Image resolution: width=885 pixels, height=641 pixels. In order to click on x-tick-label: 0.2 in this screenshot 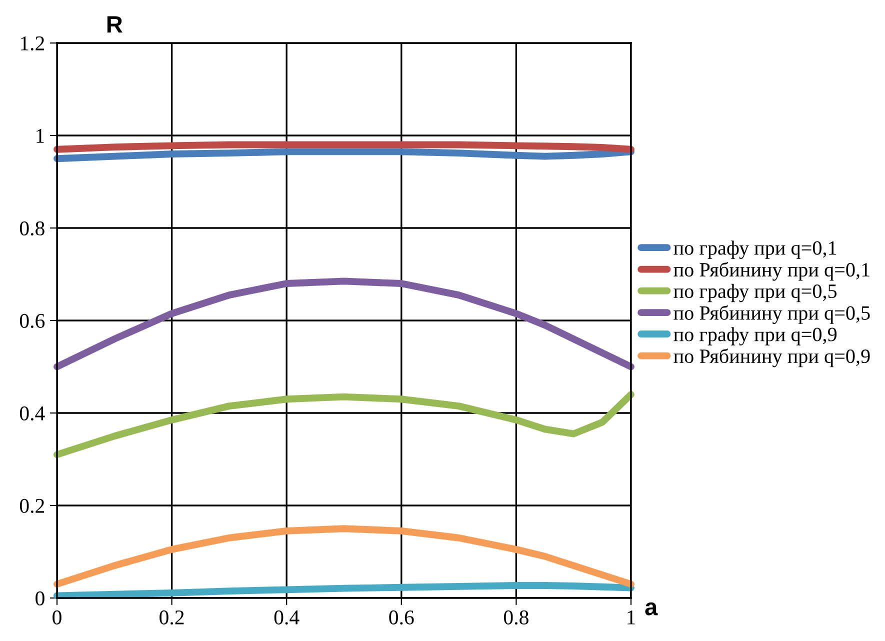, I will do `click(172, 617)`.